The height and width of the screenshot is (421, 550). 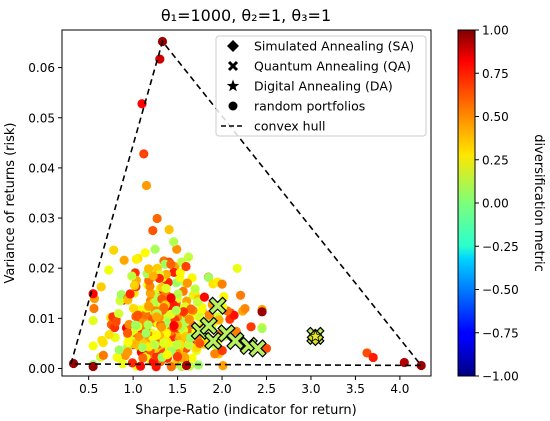 What do you see at coordinates (246, 410) in the screenshot?
I see `x-axis-label: Sharpe-Ratio (indicator for return)` at bounding box center [246, 410].